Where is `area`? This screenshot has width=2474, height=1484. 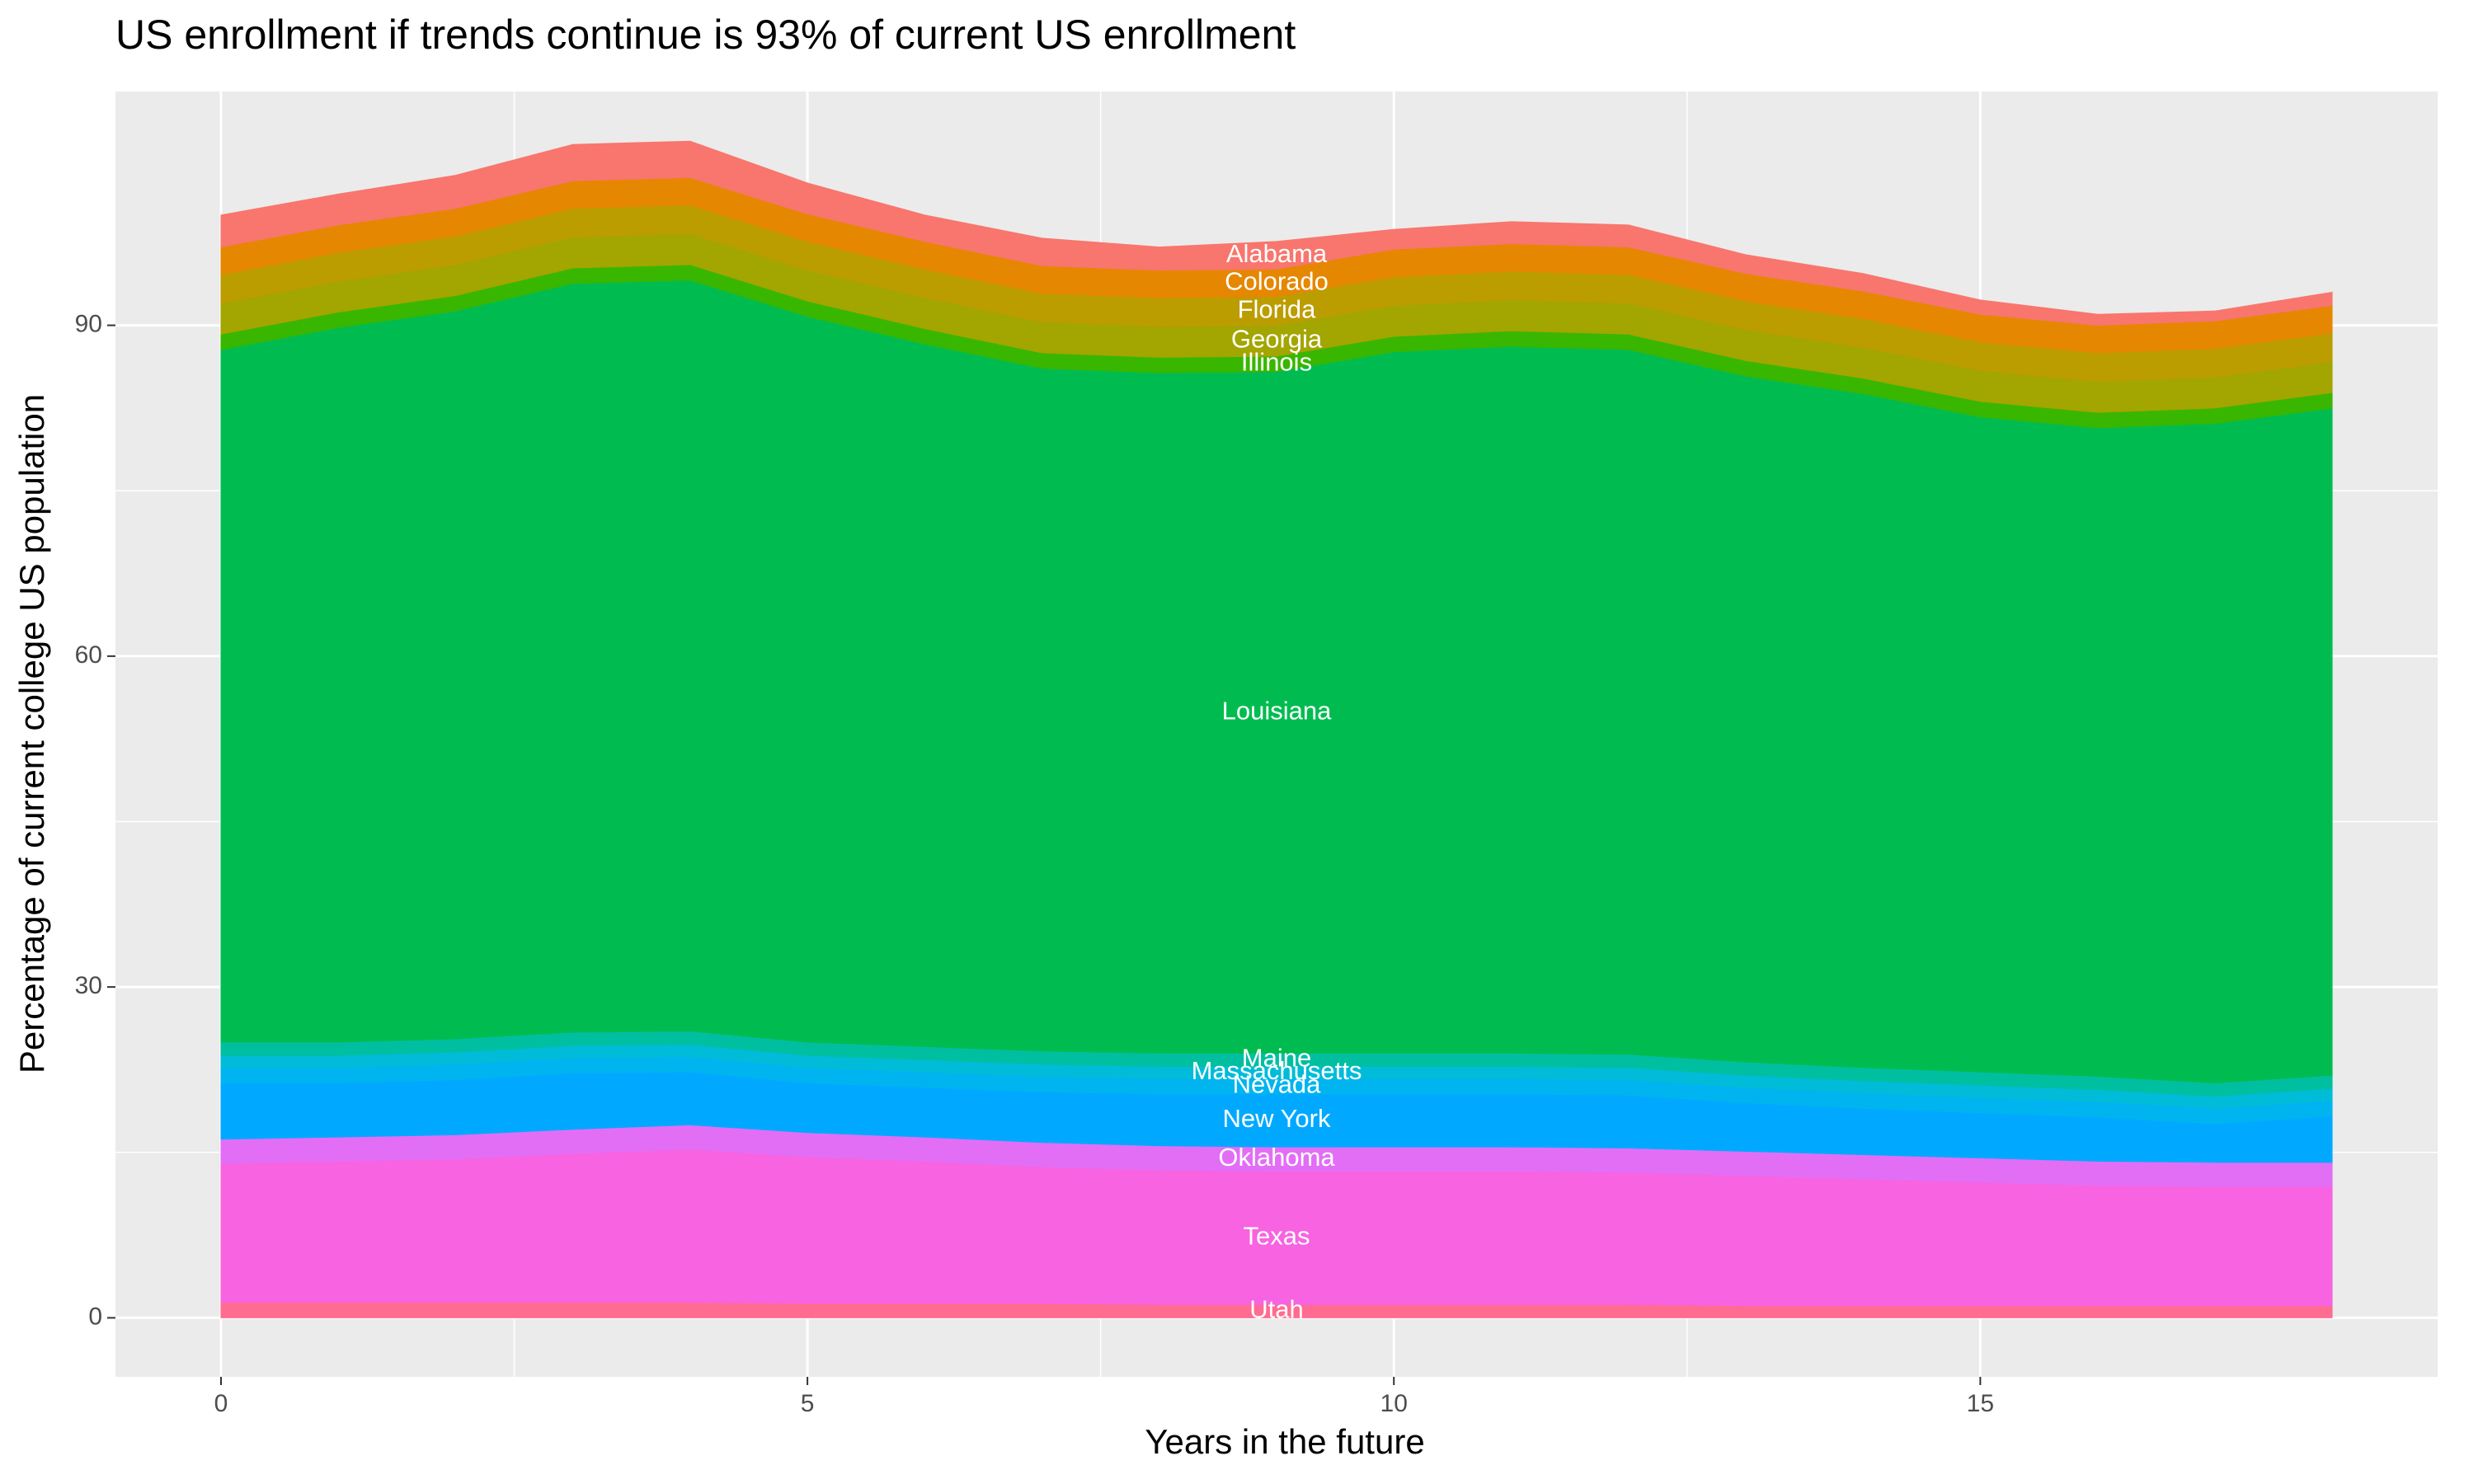
area is located at coordinates (1276, 233).